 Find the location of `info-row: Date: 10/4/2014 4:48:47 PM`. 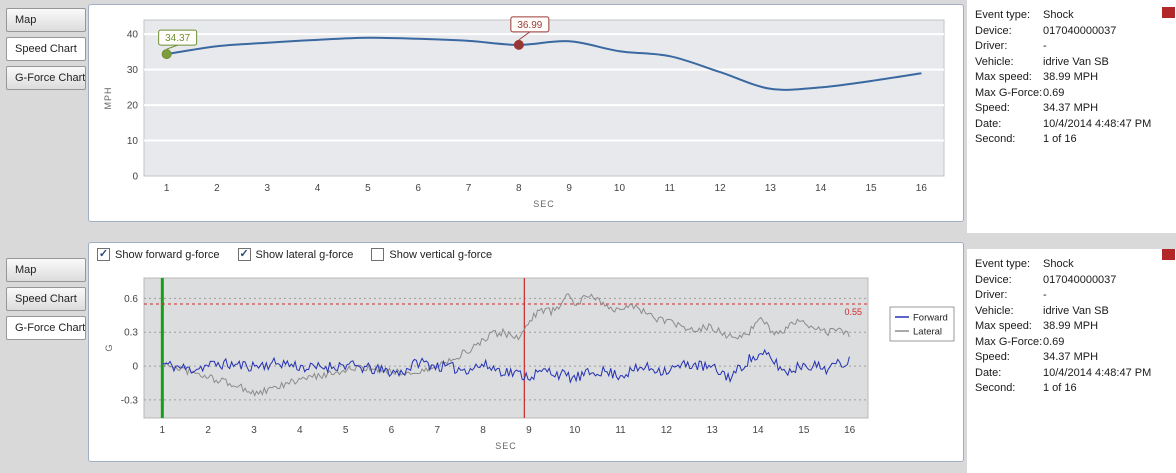

info-row: Date: 10/4/2014 4:48:47 PM is located at coordinates (1075, 124).